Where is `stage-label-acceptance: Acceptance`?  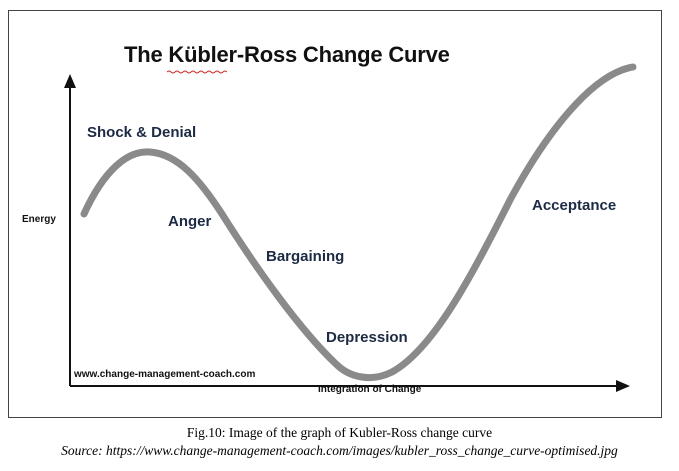 stage-label-acceptance: Acceptance is located at coordinates (574, 205).